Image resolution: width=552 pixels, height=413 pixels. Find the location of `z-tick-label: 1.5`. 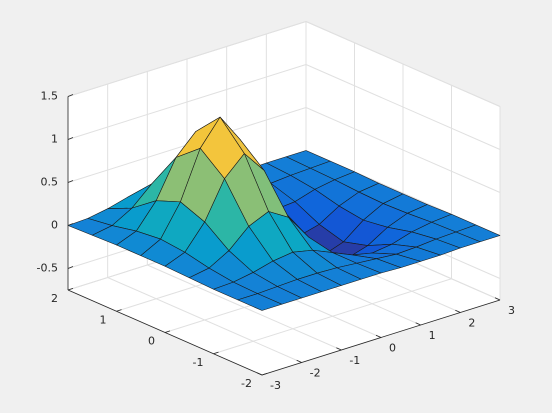

z-tick-label: 1.5 is located at coordinates (50, 96).